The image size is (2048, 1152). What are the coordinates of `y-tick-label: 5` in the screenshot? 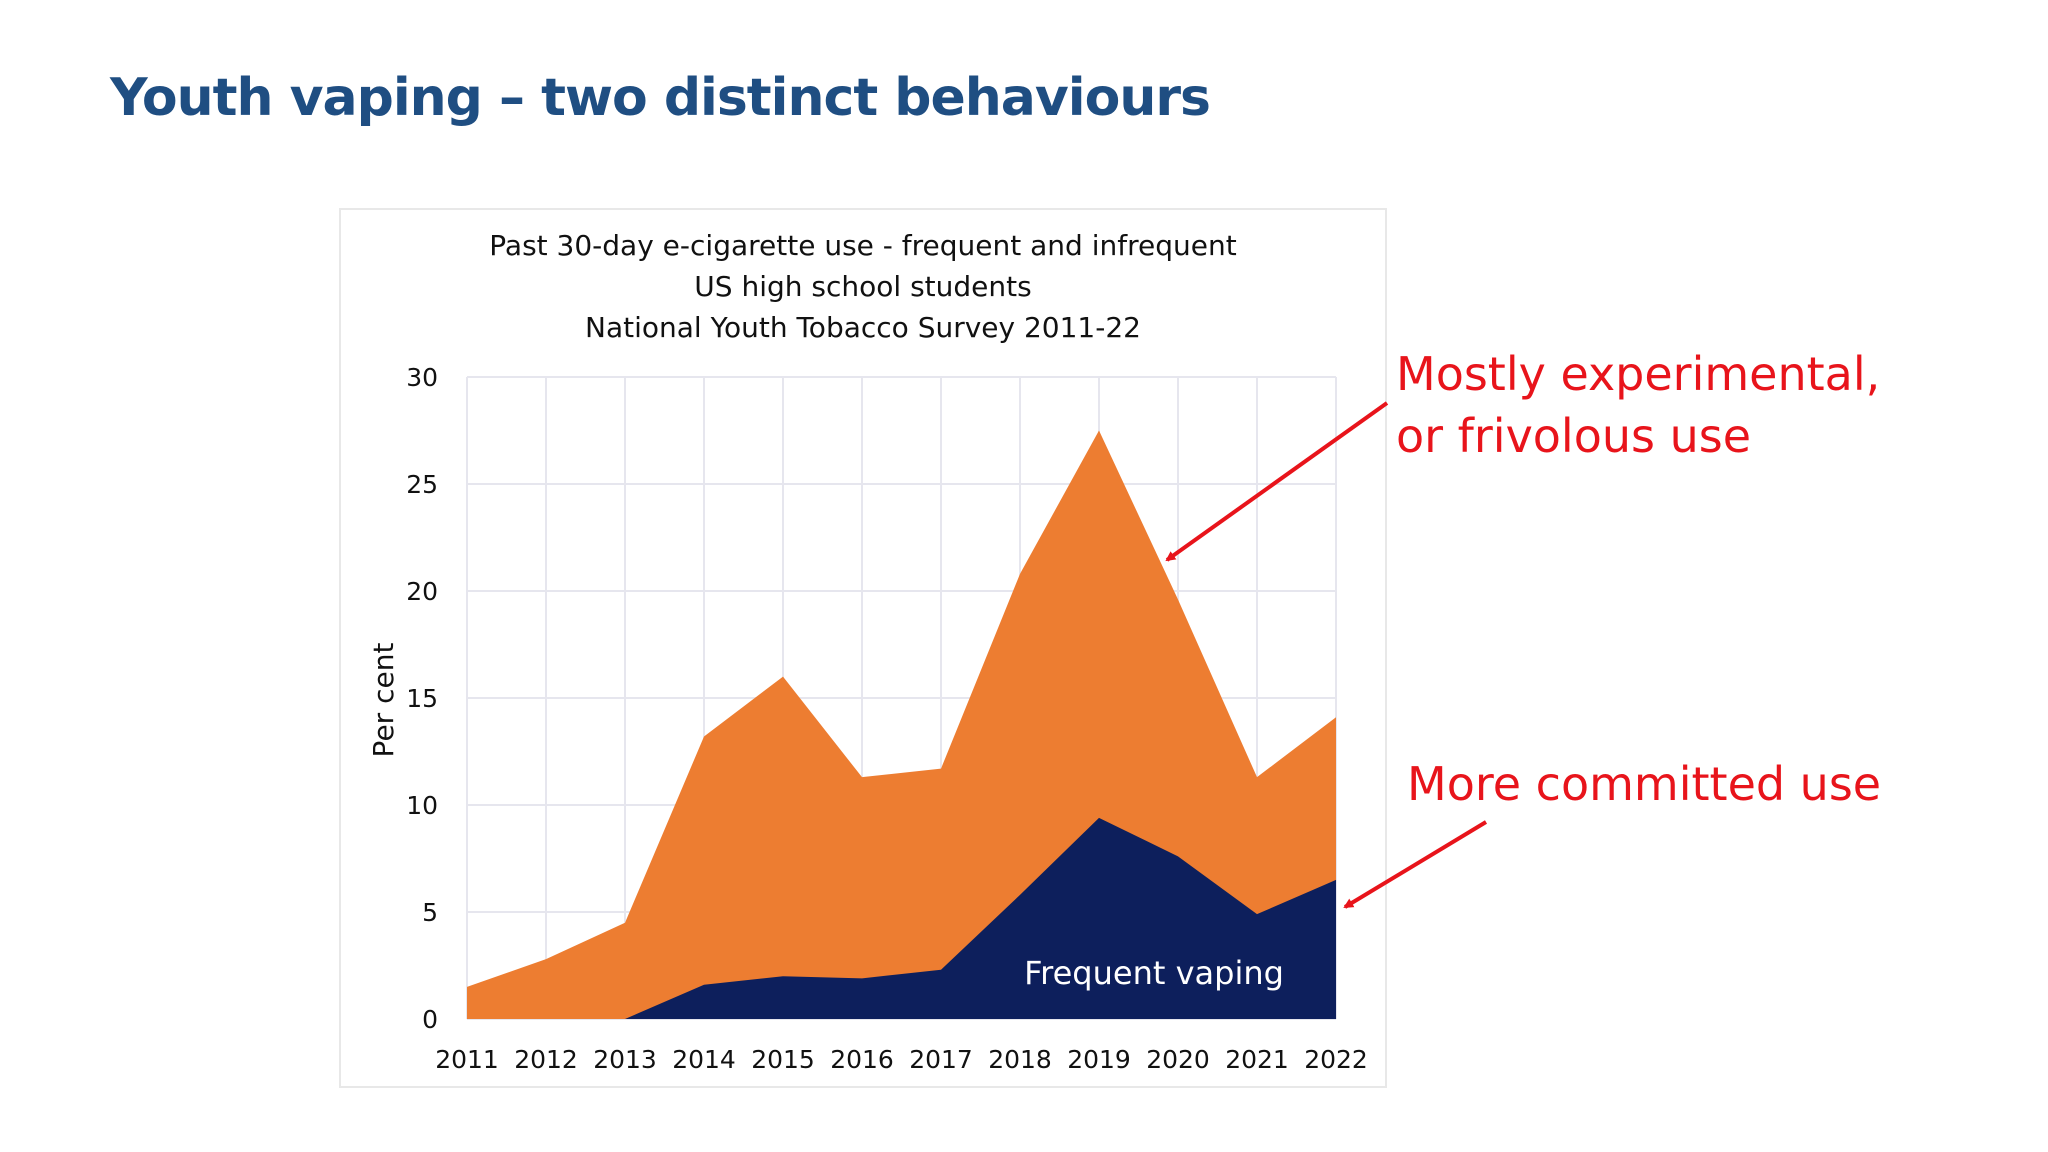 It's located at (430, 912).